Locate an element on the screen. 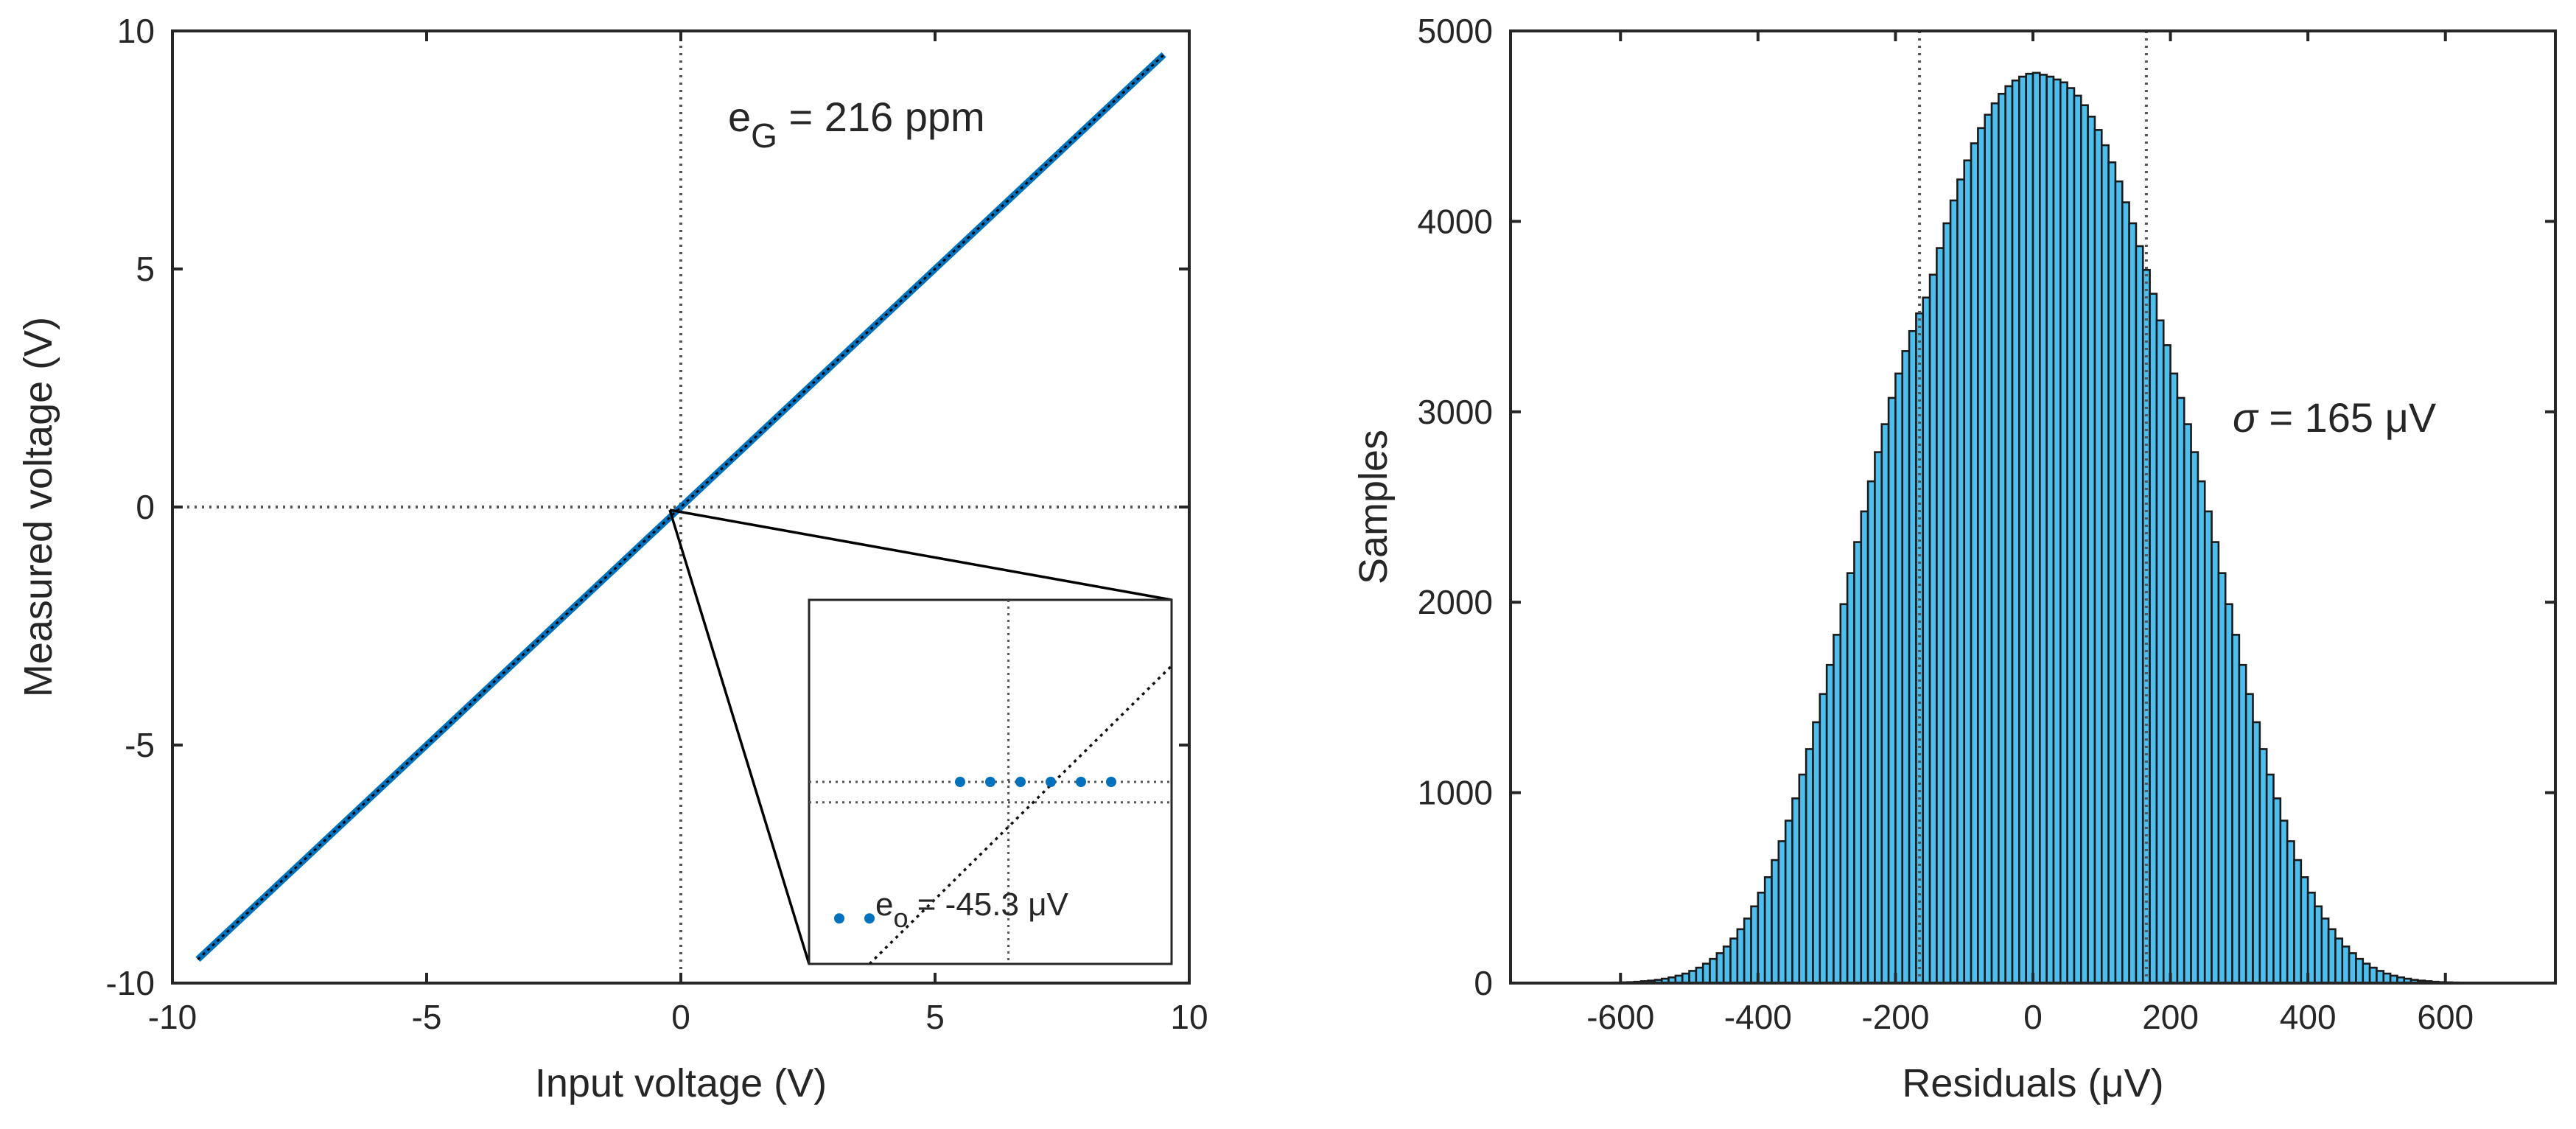 This screenshot has height=1129, width=2576. right-y-tick-label-1: 1000 is located at coordinates (1455, 793).